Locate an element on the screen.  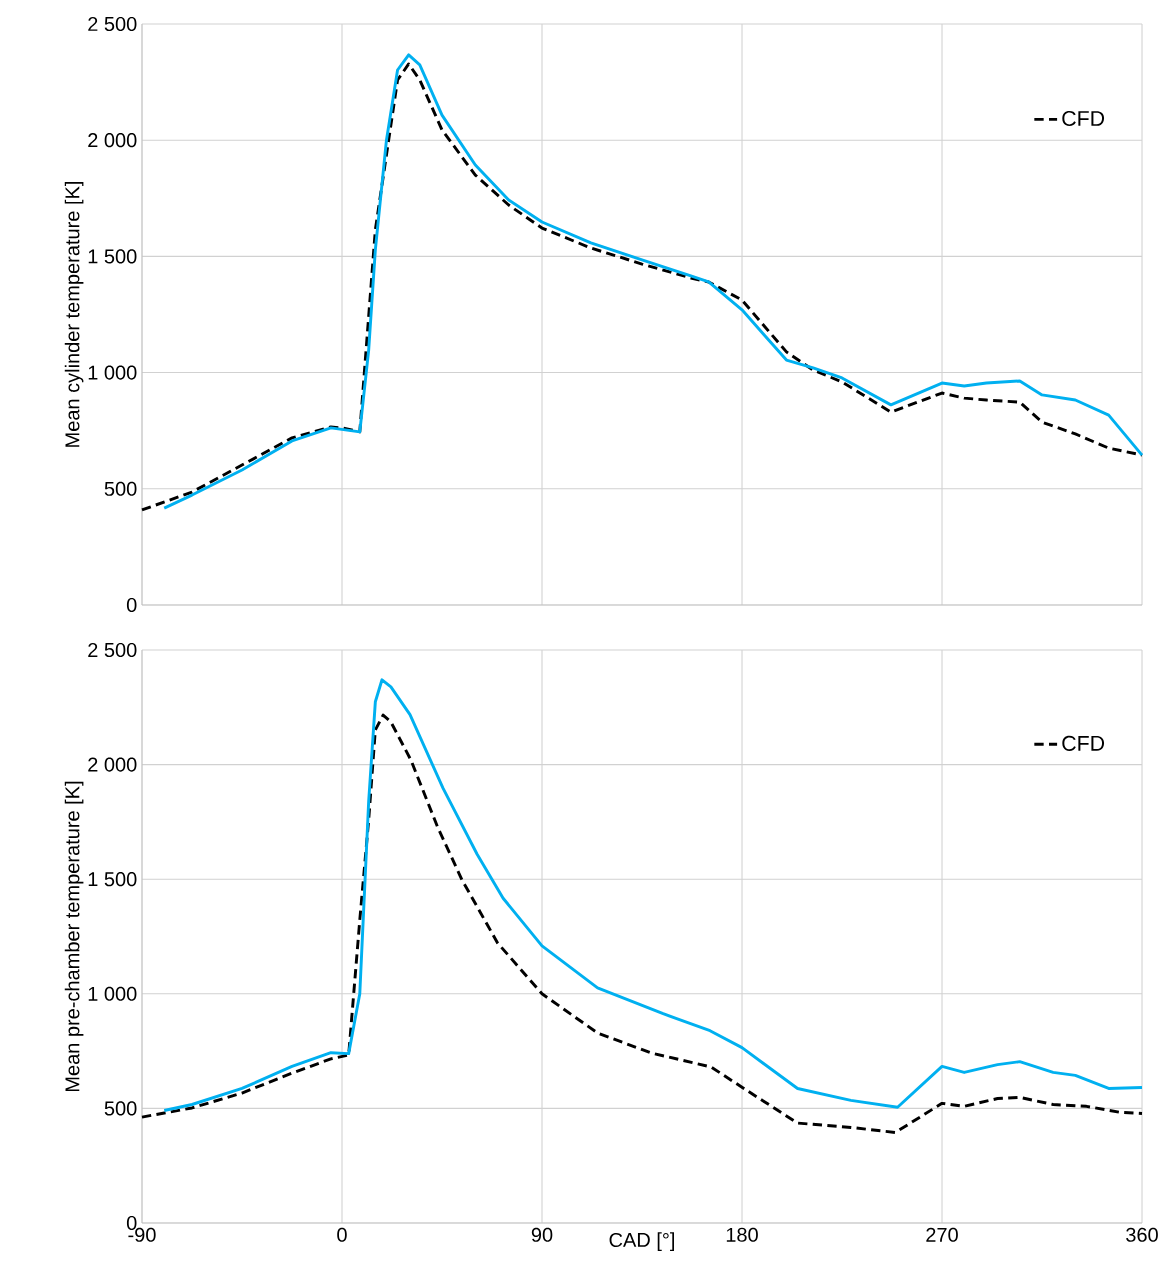
y-axis-title: Mean pre-chamber temperature [K] is located at coordinates (74, 936).